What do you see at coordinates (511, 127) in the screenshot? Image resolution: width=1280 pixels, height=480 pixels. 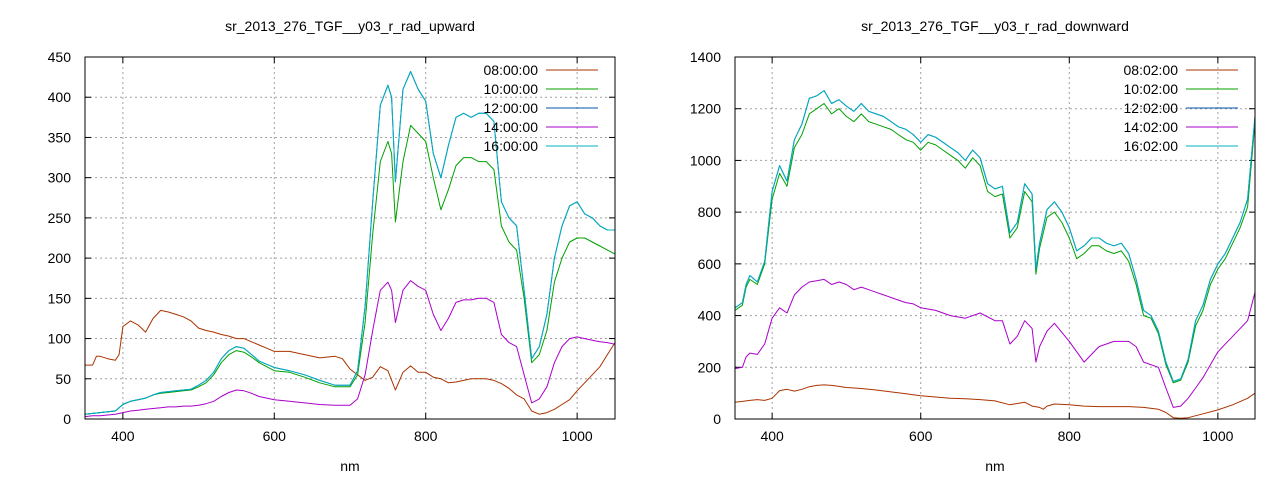 I see `legend-label: 14:00:00` at bounding box center [511, 127].